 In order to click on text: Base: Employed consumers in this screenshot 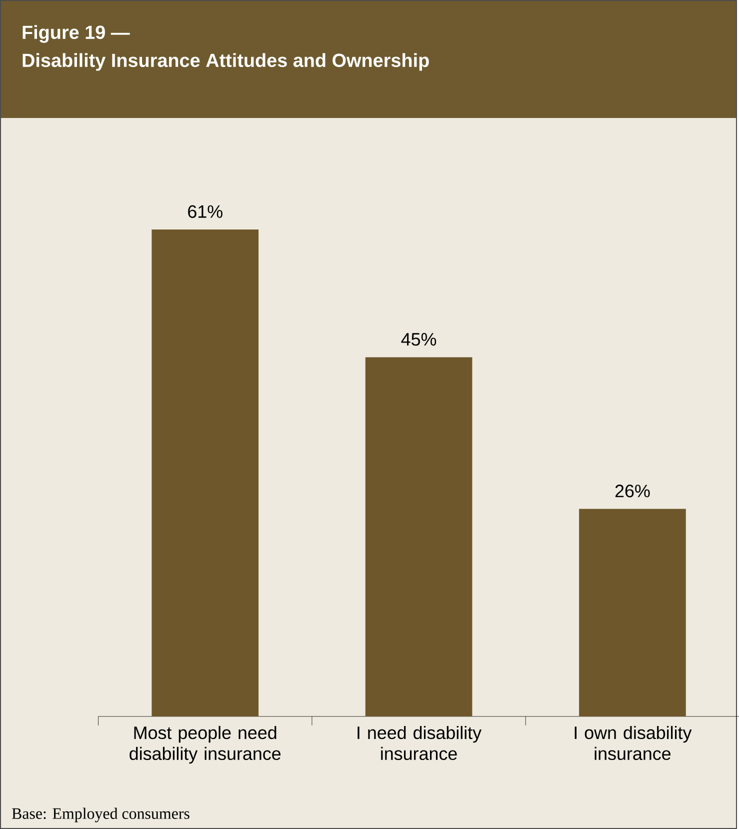, I will do `click(101, 815)`.